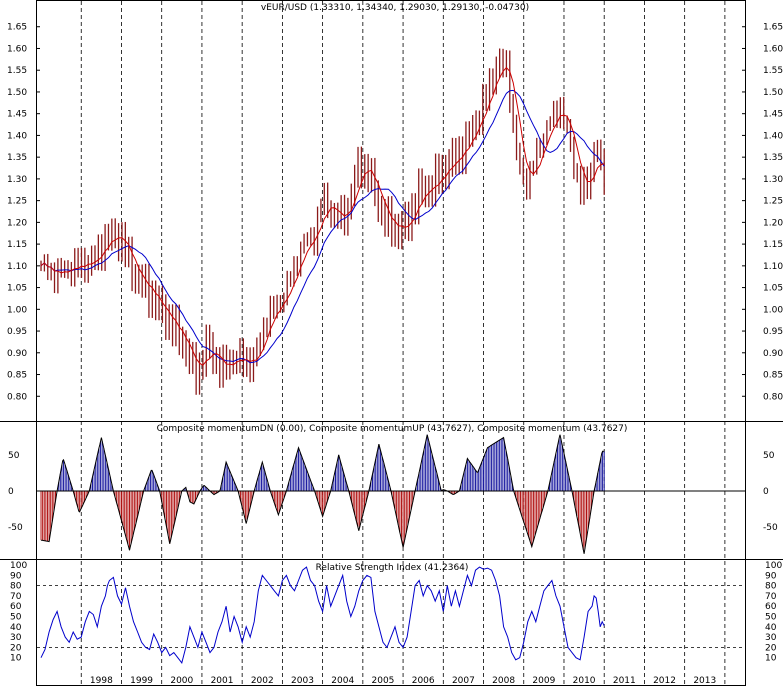 Image resolution: width=783 pixels, height=686 pixels. Describe the element at coordinates (17, 71) in the screenshot. I see `price-tick-label-left: 1.55` at that location.